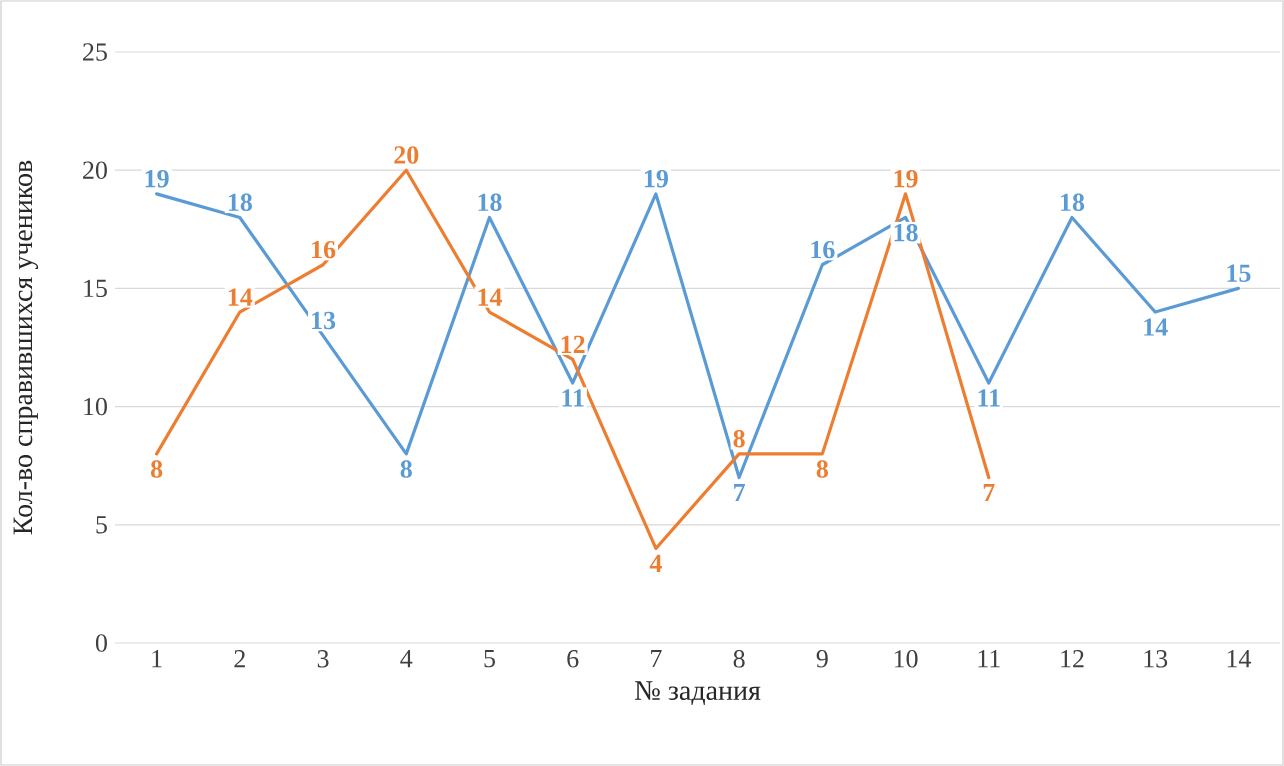 This screenshot has height=766, width=1284. What do you see at coordinates (26, 347) in the screenshot?
I see `y-axis-title: Кол-во справившихся учеников` at bounding box center [26, 347].